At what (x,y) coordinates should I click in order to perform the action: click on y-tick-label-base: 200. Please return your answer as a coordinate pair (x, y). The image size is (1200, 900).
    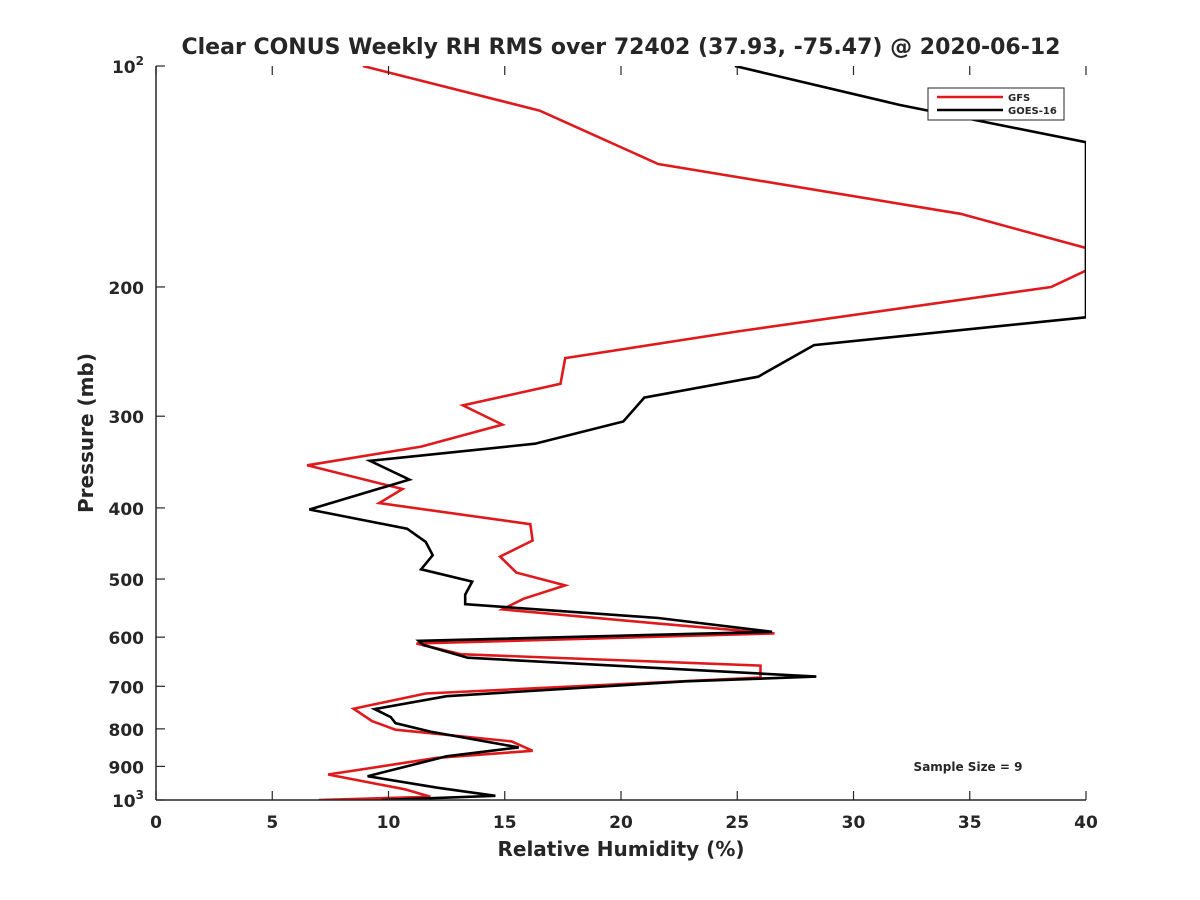
    Looking at the image, I should click on (127, 289).